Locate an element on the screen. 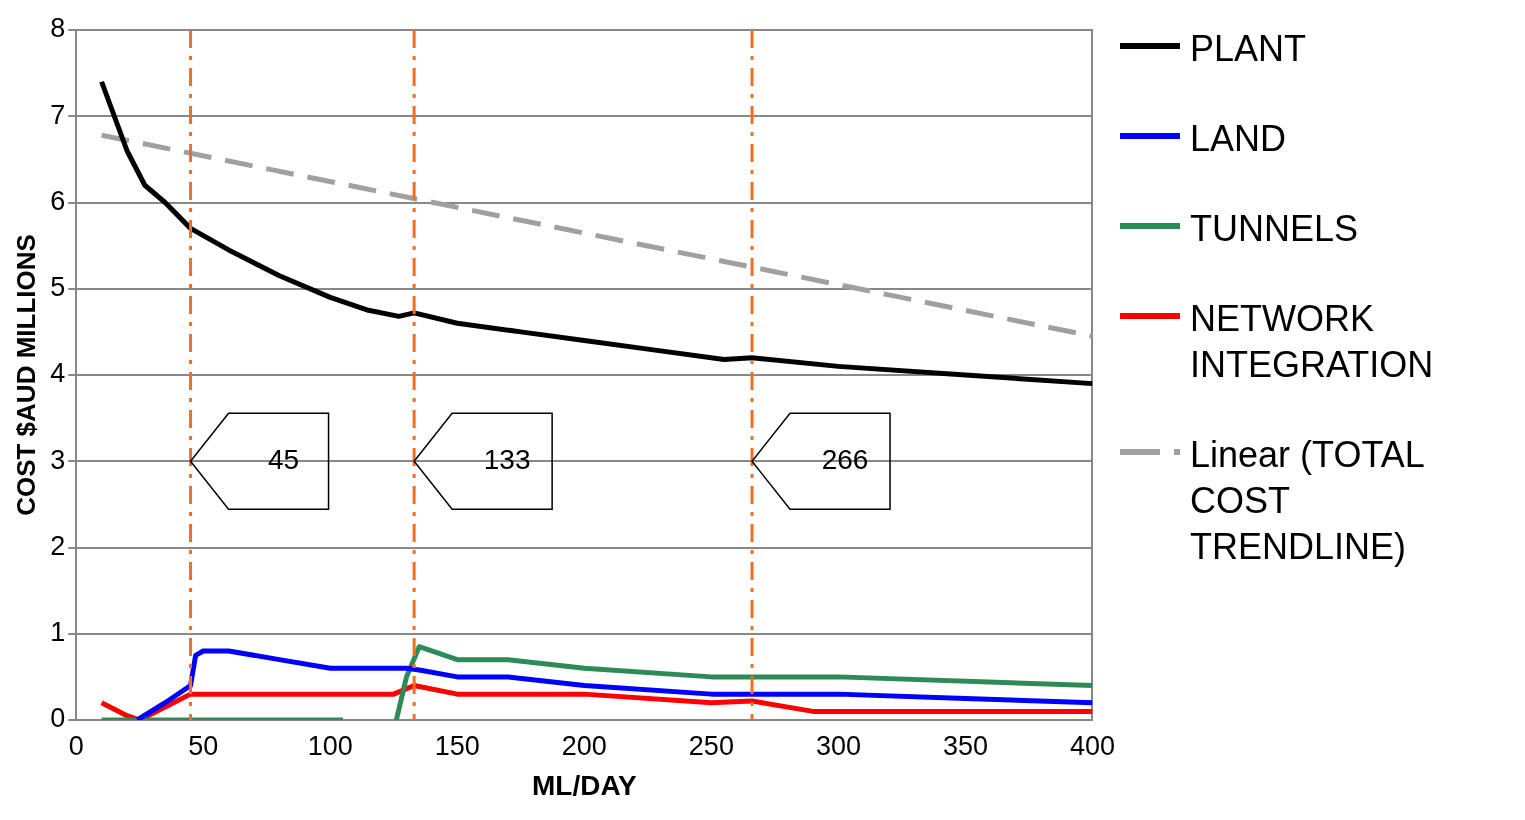  x-tick-label: 250 is located at coordinates (711, 745).